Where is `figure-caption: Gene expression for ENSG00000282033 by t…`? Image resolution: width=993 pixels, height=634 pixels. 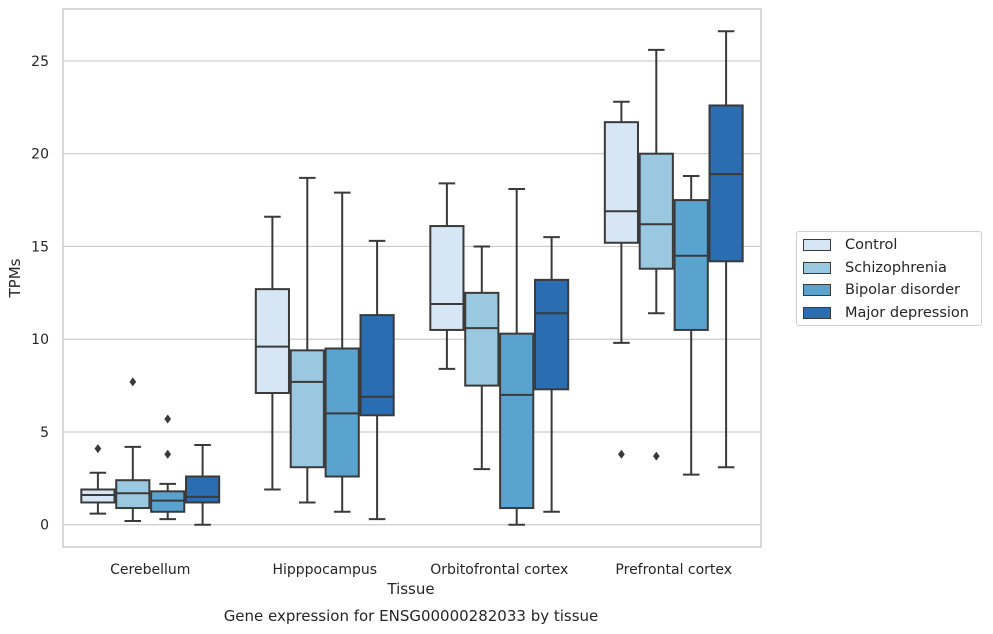 figure-caption: Gene expression for ENSG00000282033 by t… is located at coordinates (411, 616).